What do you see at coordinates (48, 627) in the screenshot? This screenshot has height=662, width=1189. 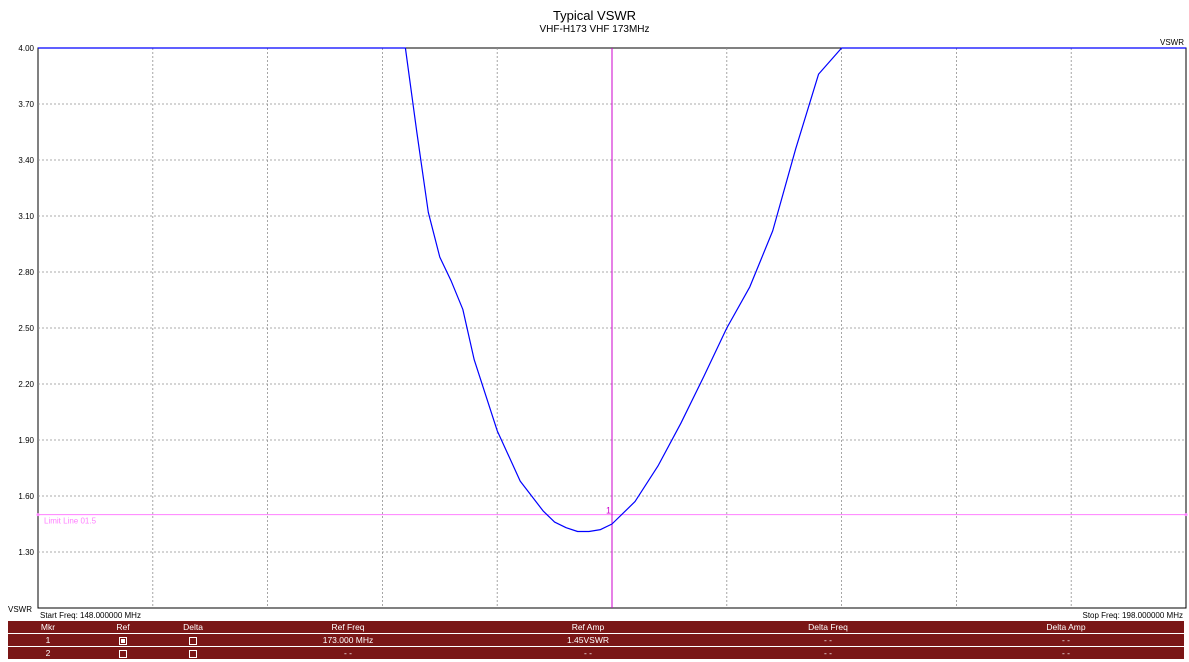 I see `header-mkr: Mkr` at bounding box center [48, 627].